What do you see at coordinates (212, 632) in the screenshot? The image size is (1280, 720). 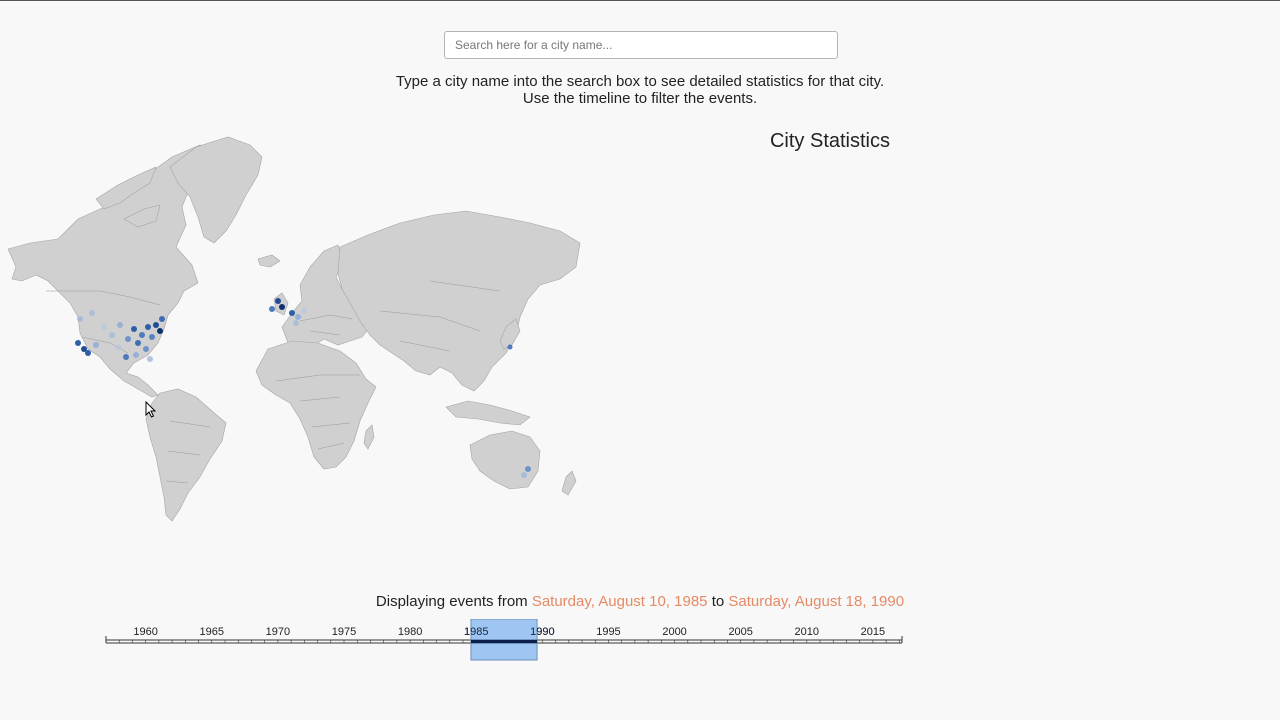 I see `timeline-tick-label: 1965` at bounding box center [212, 632].